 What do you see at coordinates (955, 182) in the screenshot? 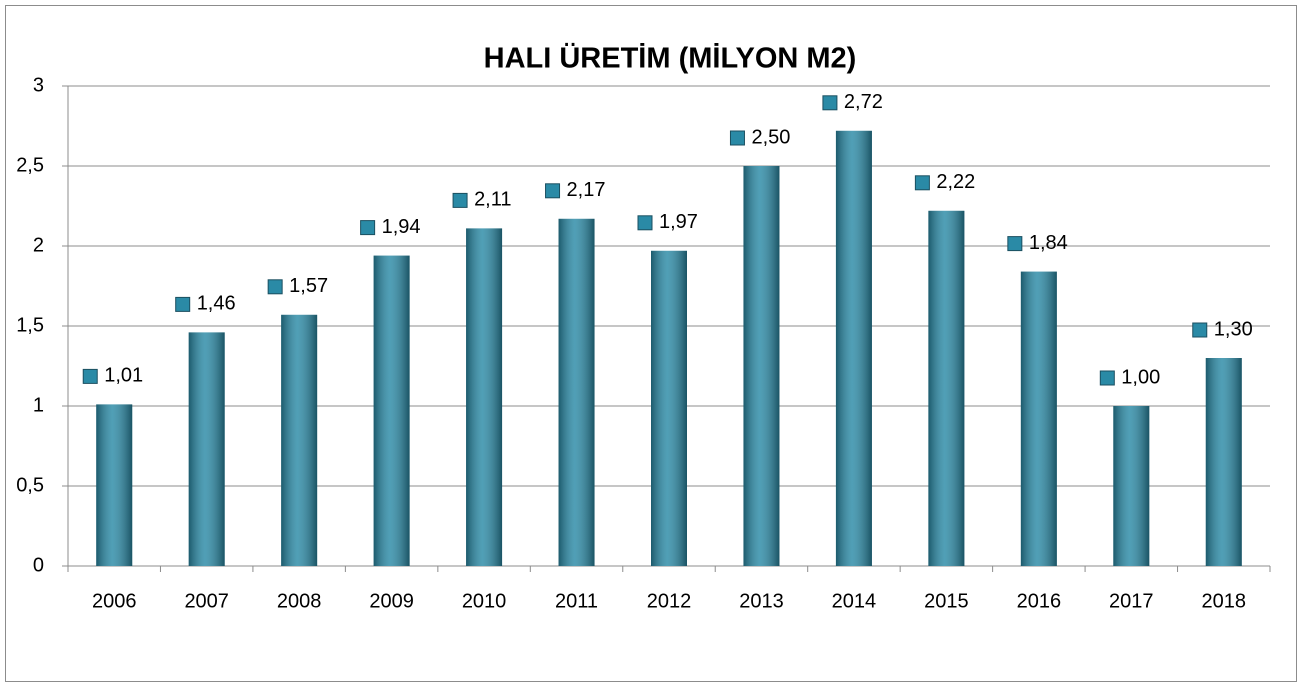
I see `data-label: 2,22` at bounding box center [955, 182].